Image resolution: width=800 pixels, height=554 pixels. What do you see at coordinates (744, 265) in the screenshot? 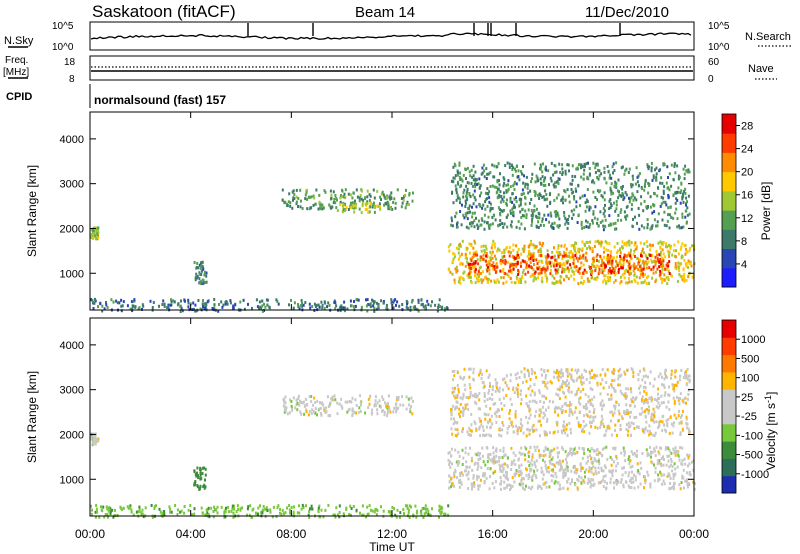
I see `power-colorbar-tick: 4` at bounding box center [744, 265].